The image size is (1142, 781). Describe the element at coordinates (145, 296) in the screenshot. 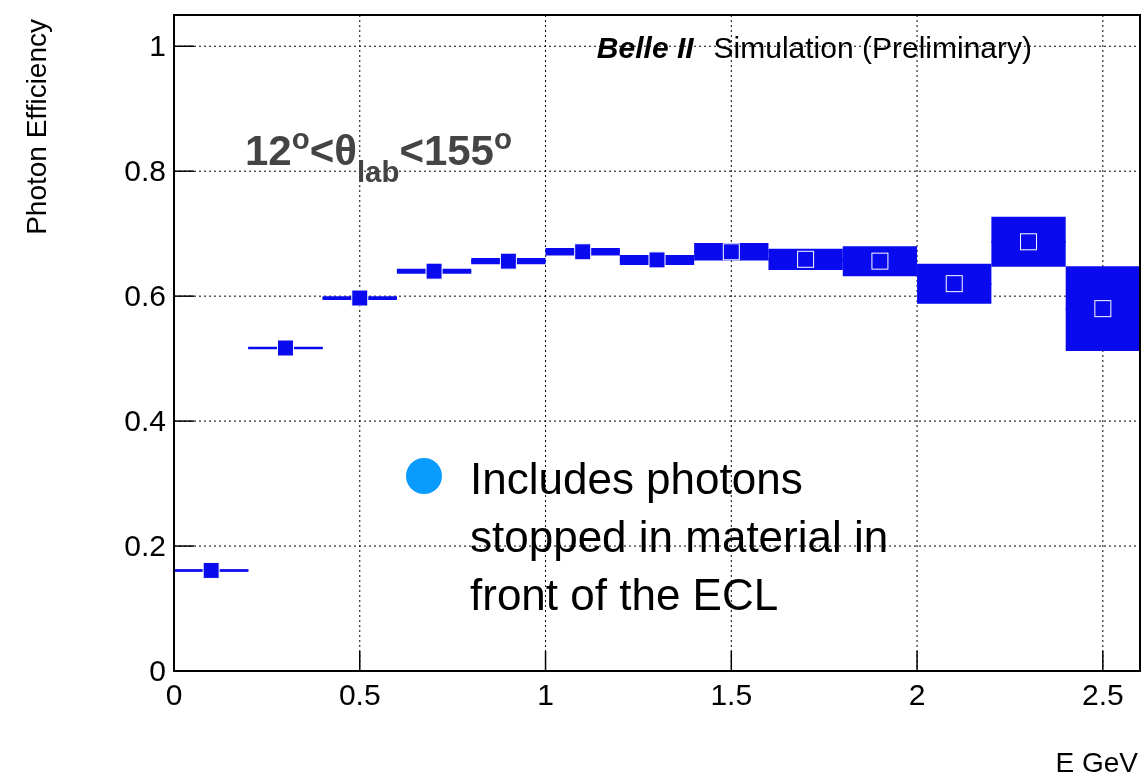

I see `y-tick-label: 0.6` at that location.